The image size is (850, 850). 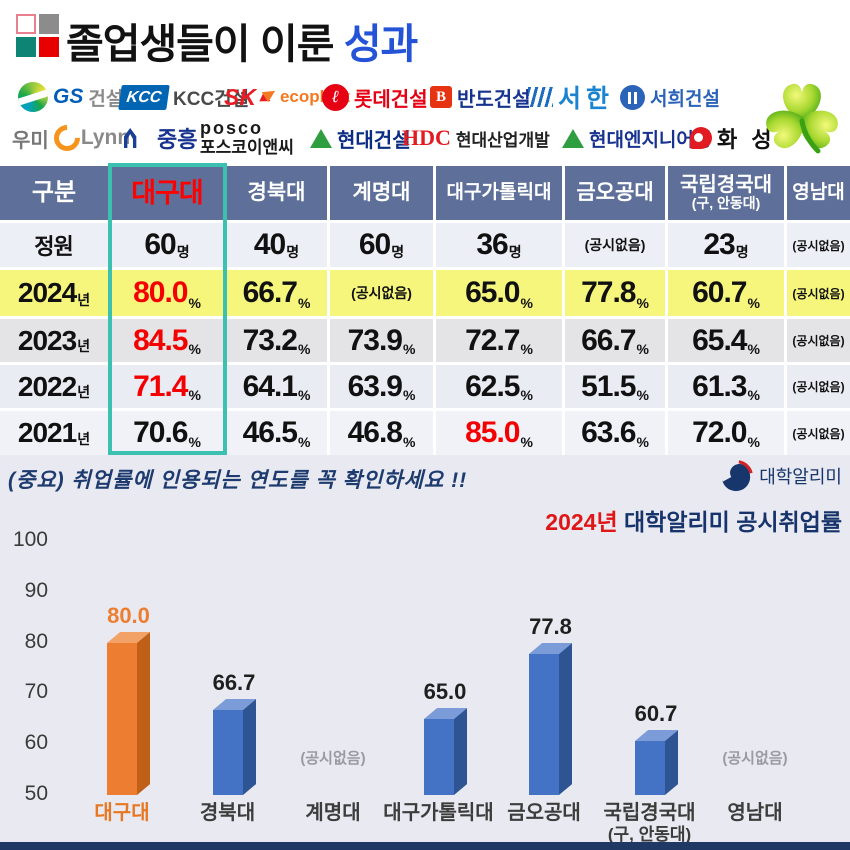 I want to click on cell-2024-col3: 65.0%, so click(x=499, y=293).